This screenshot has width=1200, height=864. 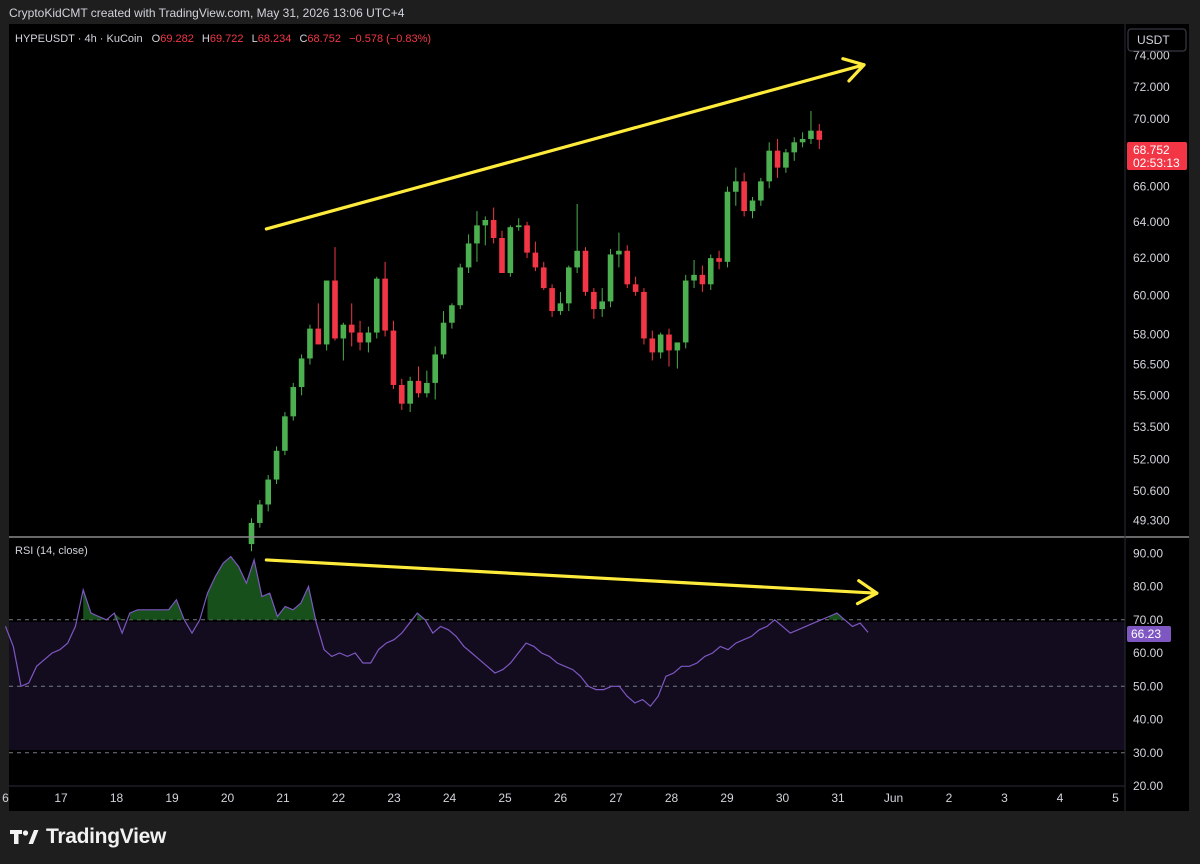 I want to click on time-tick-label: 4, so click(x=1060, y=798).